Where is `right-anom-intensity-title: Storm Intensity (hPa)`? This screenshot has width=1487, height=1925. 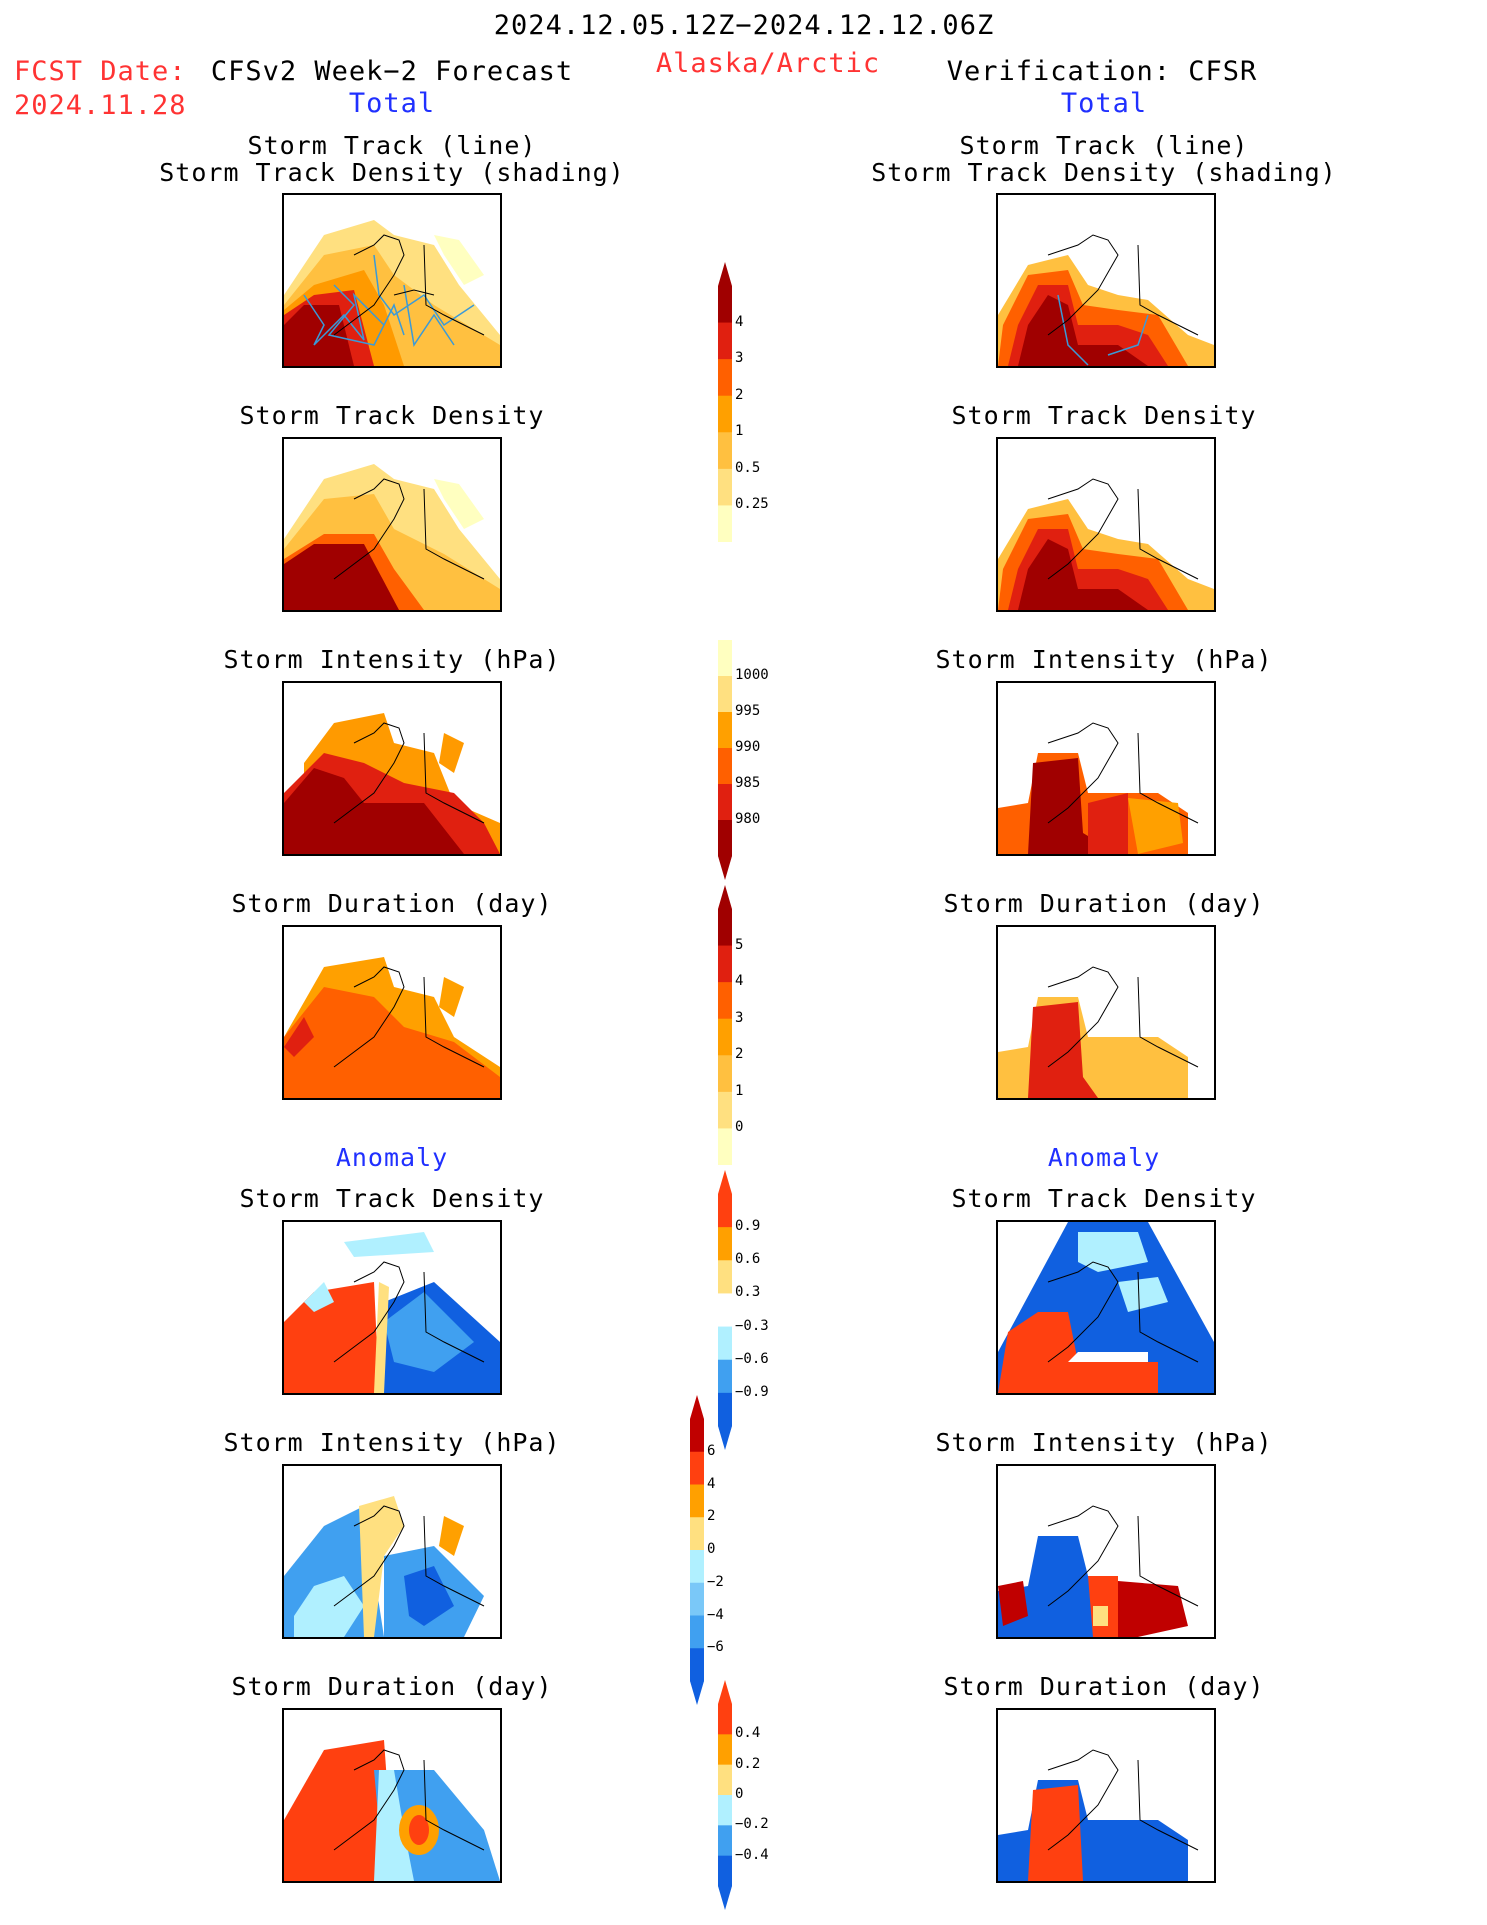 right-anom-intensity-title: Storm Intensity (hPa) is located at coordinates (1104, 1442).